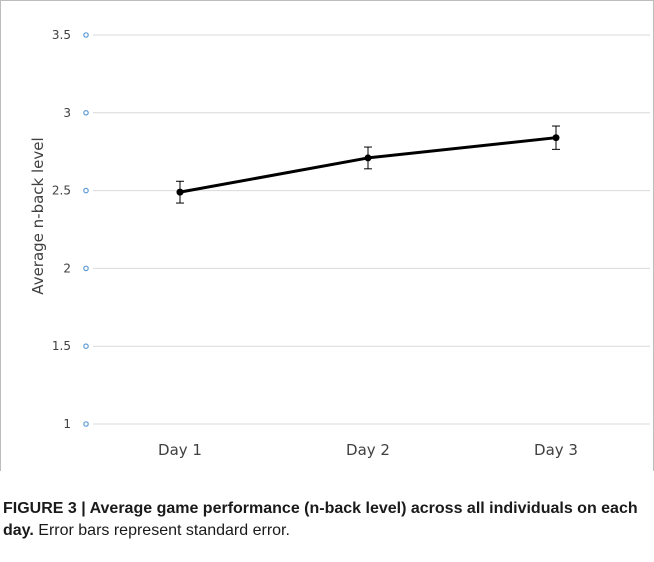  Describe the element at coordinates (180, 450) in the screenshot. I see `x-category-label: Day 1` at that location.